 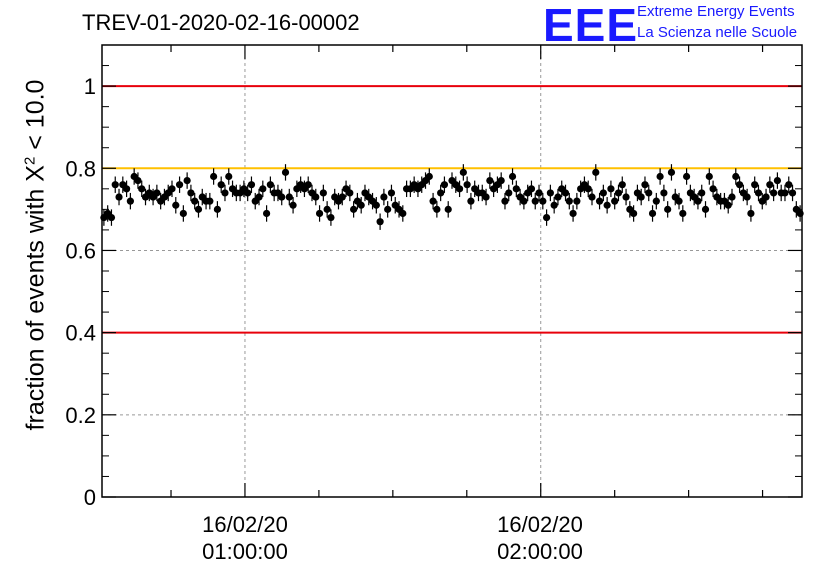 What do you see at coordinates (221, 22) in the screenshot?
I see `chart-title: TREV-01-2020-02-16-00002` at bounding box center [221, 22].